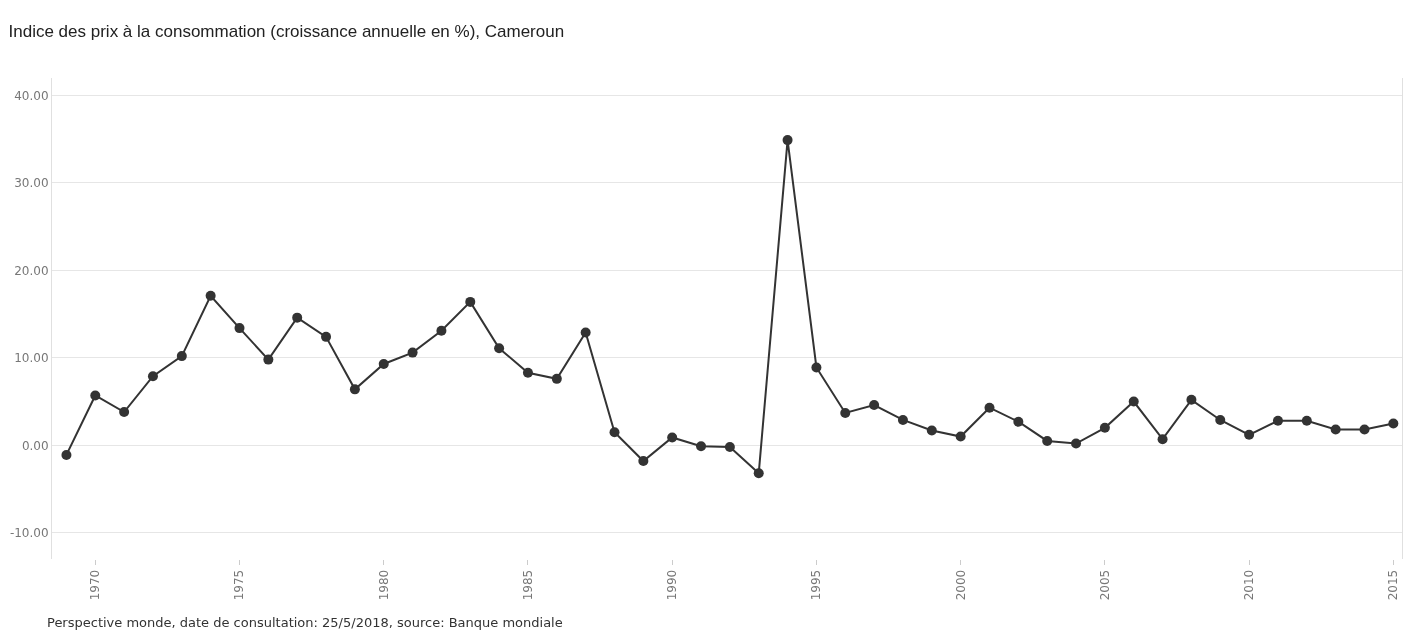 The image size is (1424, 634). I want to click on y-tick-label: 10.00, so click(31, 358).